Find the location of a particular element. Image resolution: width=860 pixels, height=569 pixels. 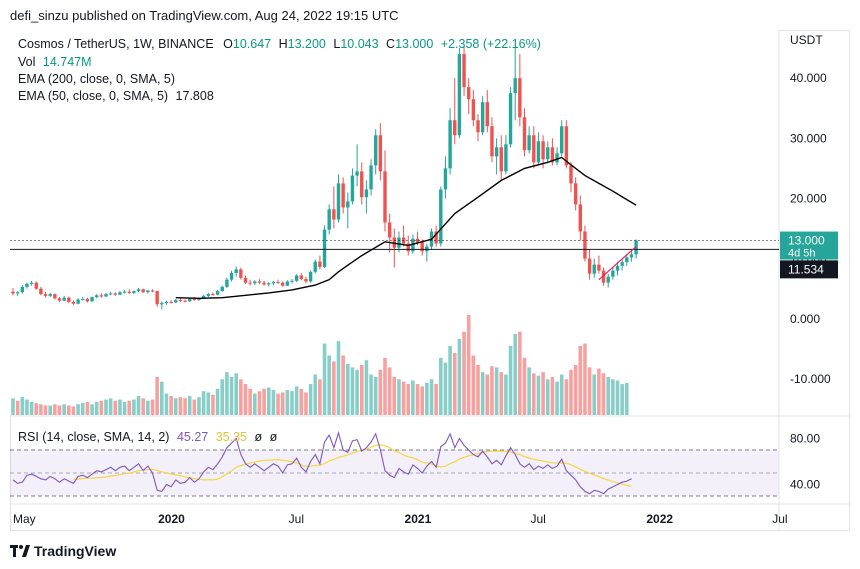

volume-legend: Vol 14.747M is located at coordinates (55, 62).